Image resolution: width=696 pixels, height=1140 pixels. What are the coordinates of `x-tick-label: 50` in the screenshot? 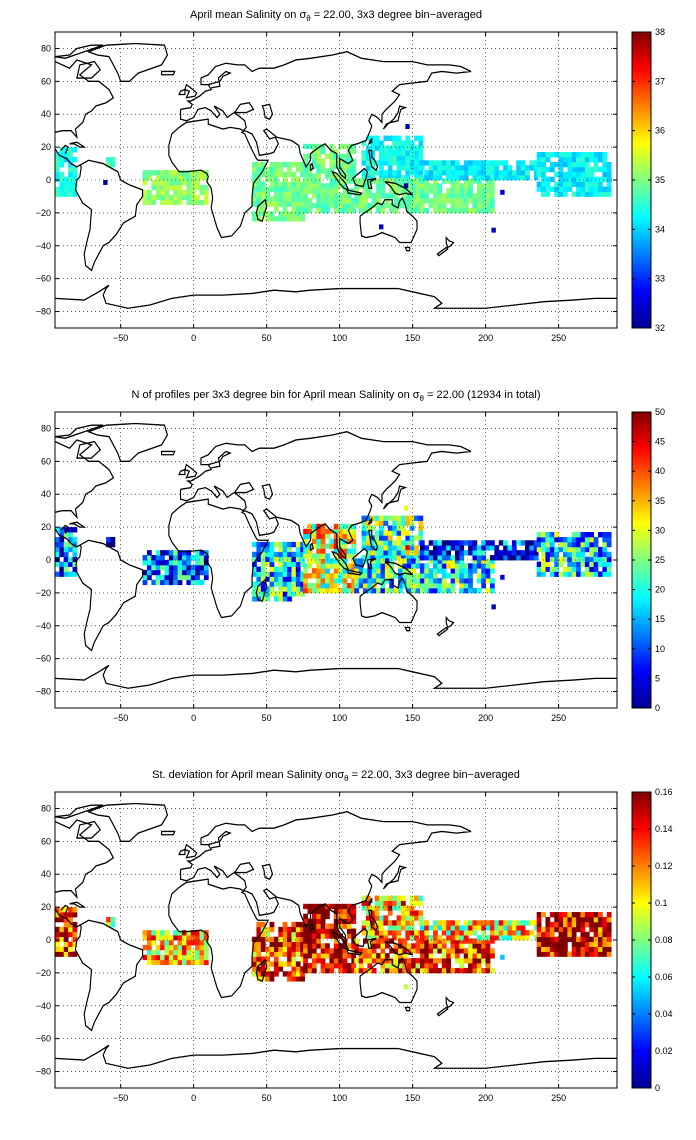 It's located at (267, 1098).